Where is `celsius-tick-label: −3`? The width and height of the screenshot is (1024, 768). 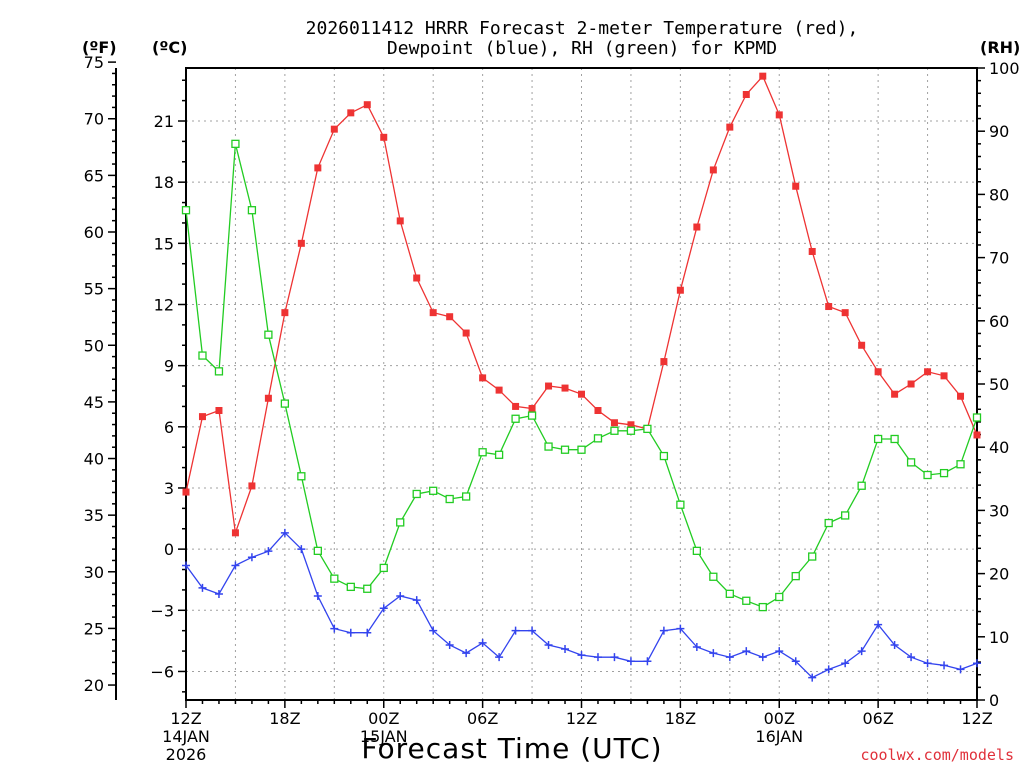 celsius-tick-label: −3 is located at coordinates (162, 610).